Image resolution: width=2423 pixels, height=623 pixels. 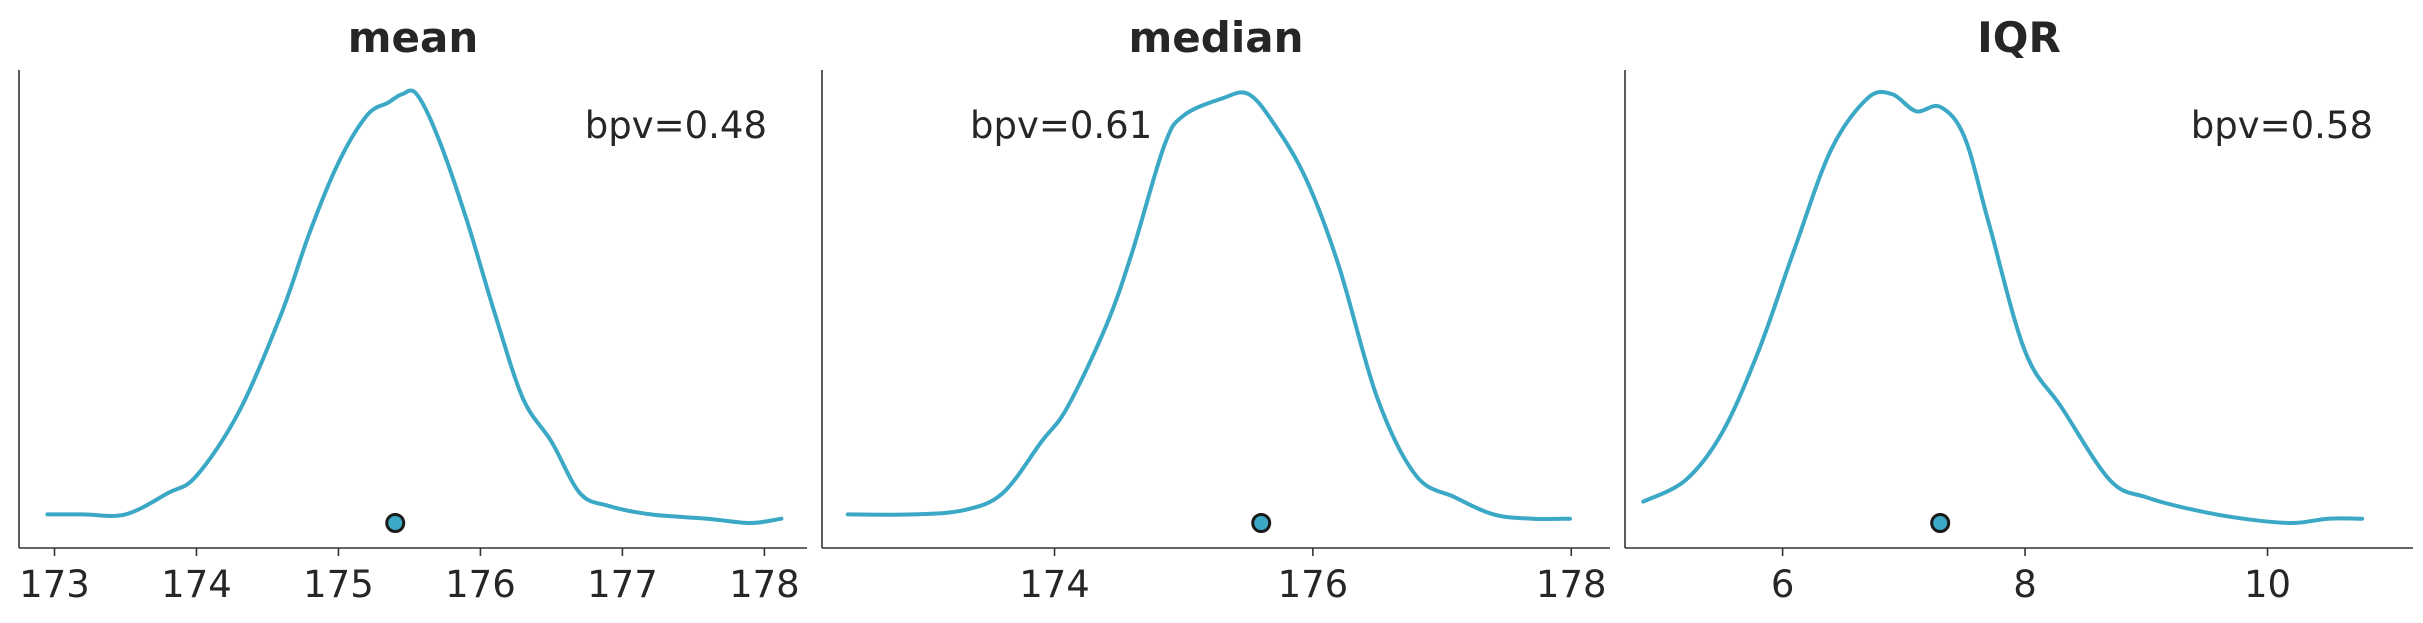 I want to click on x-tick-label: 177, so click(x=622, y=584).